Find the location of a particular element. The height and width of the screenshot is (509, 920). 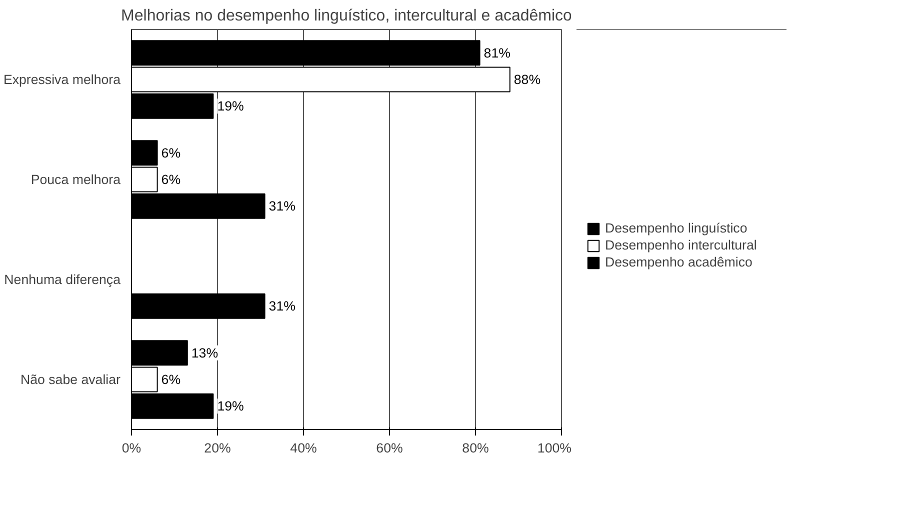

data-label: 13% is located at coordinates (204, 352).